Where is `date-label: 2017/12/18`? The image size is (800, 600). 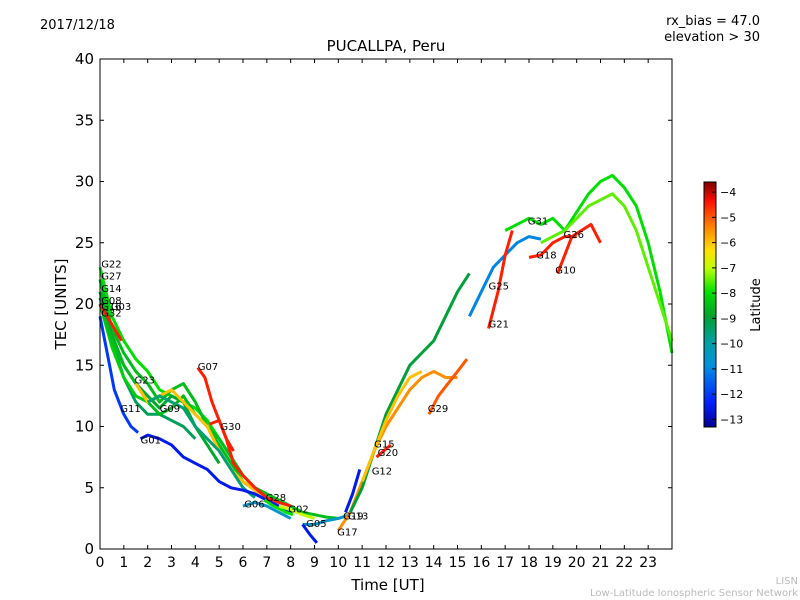
date-label: 2017/12/18 is located at coordinates (77, 25).